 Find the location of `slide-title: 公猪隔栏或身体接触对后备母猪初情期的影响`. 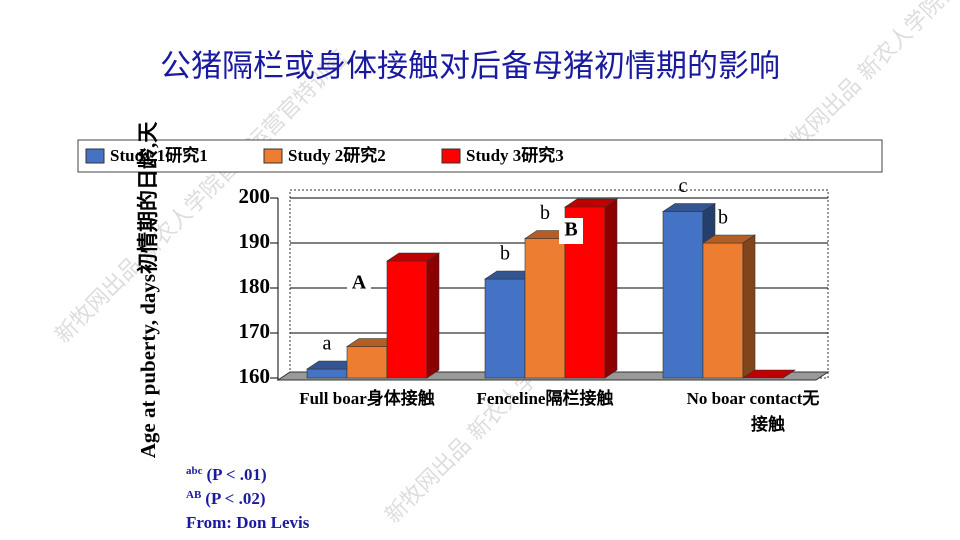

slide-title: 公猪隔栏或身体接触对后备母猪初情期的影响 is located at coordinates (470, 67).